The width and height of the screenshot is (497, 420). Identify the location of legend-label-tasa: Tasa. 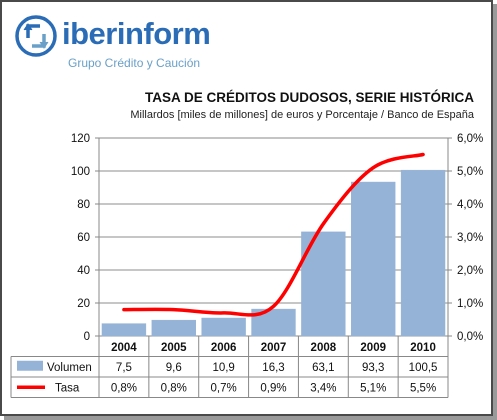
(67, 388).